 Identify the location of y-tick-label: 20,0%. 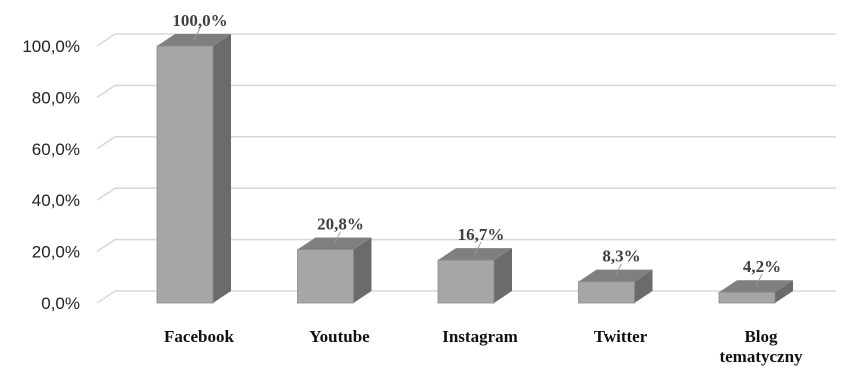
(56, 252).